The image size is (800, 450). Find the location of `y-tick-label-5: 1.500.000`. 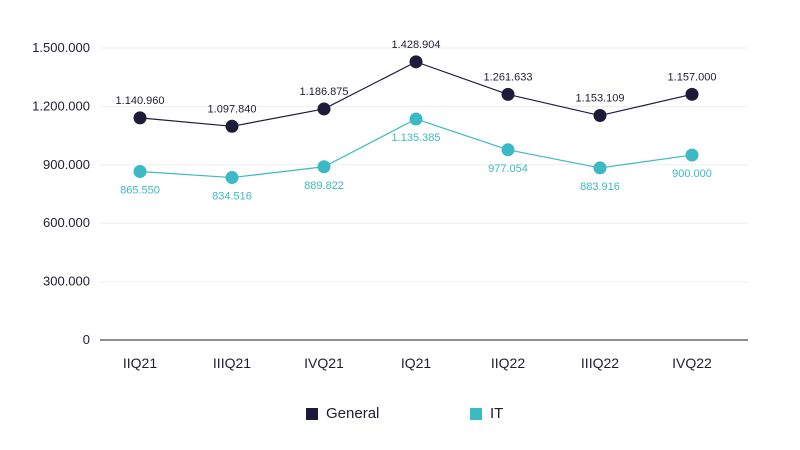

y-tick-label-5: 1.500.000 is located at coordinates (61, 47).